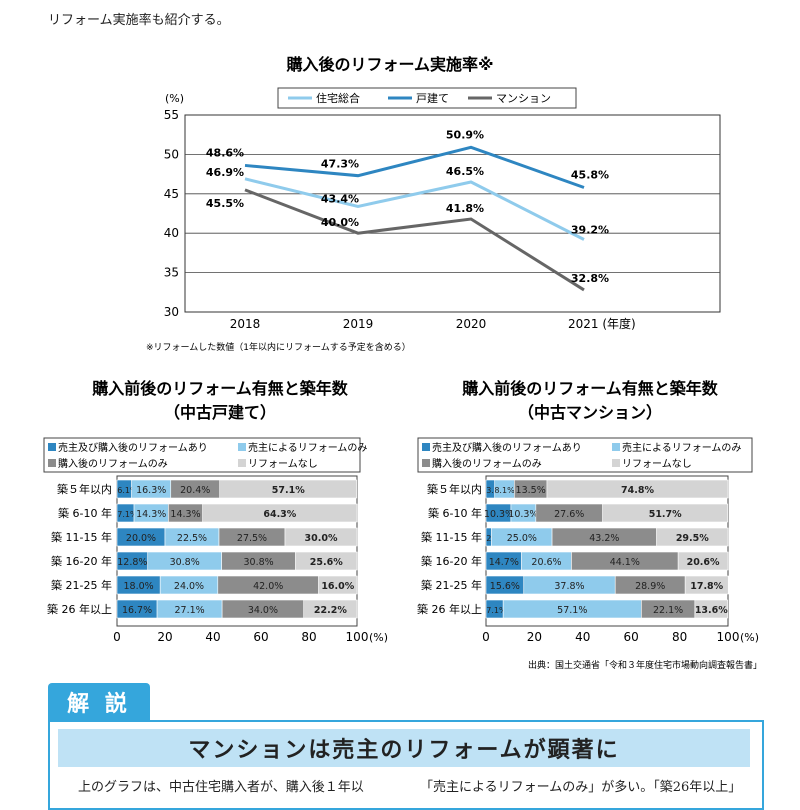  Describe the element at coordinates (465, 134) in the screenshot. I see `data-label-1-2: 50.9%` at that location.